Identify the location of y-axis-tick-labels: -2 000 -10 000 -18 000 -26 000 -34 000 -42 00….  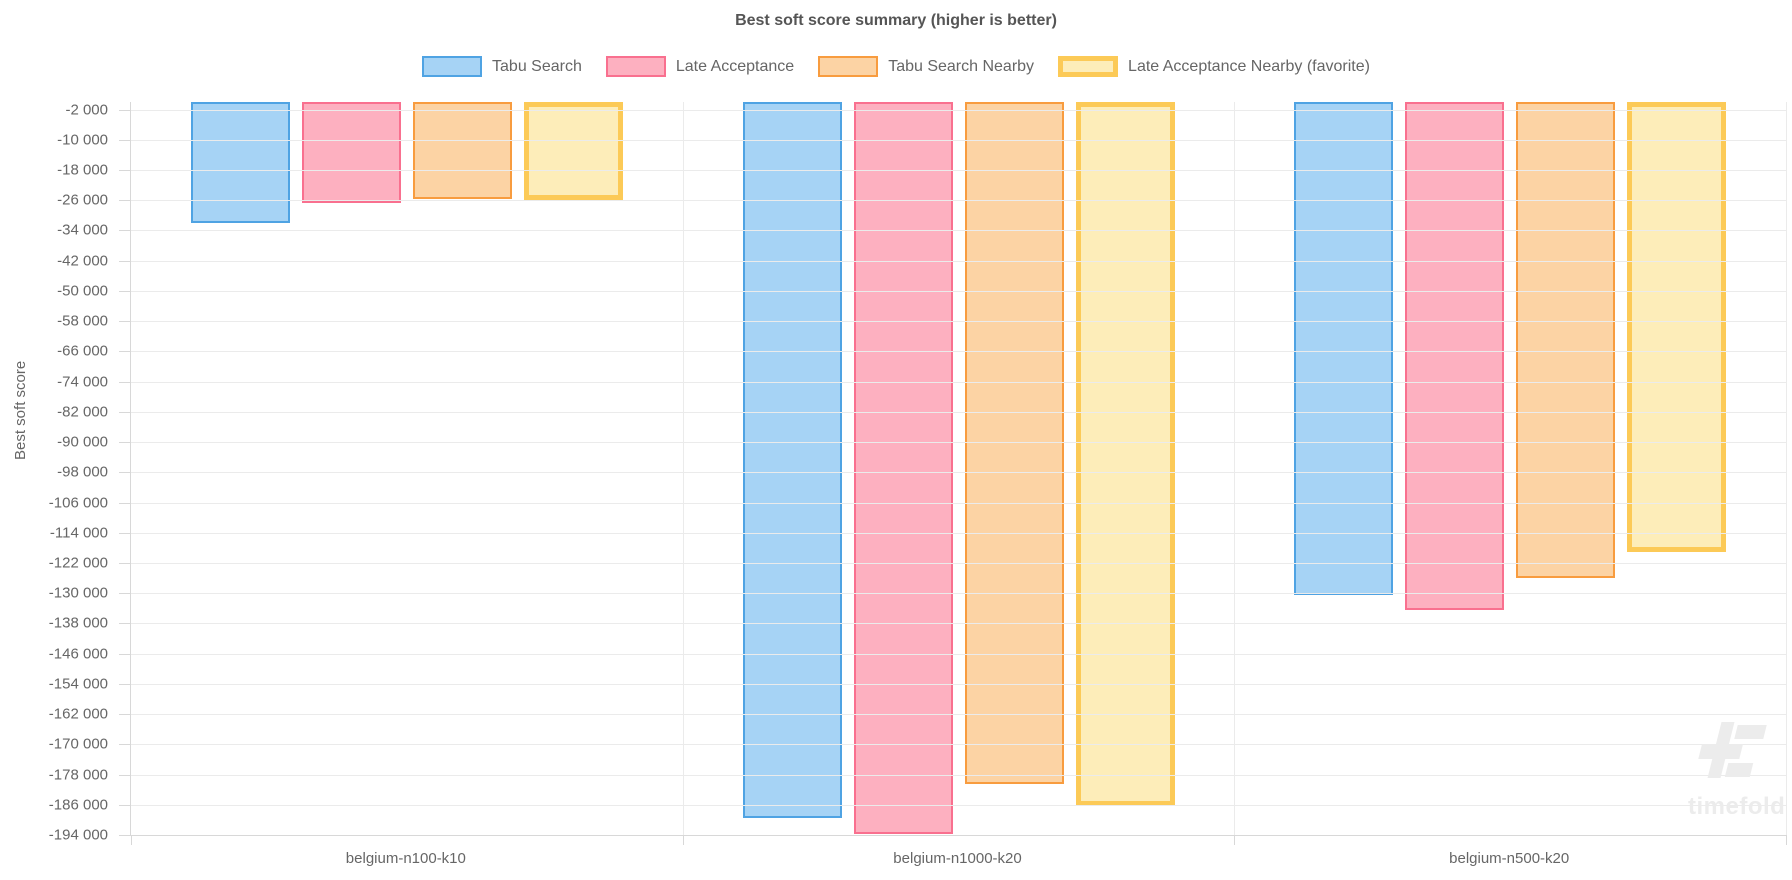
(54, 472).